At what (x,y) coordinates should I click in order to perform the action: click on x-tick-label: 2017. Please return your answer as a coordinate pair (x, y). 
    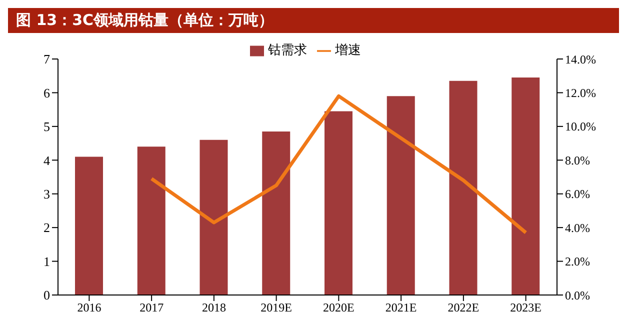
    Looking at the image, I should click on (152, 307).